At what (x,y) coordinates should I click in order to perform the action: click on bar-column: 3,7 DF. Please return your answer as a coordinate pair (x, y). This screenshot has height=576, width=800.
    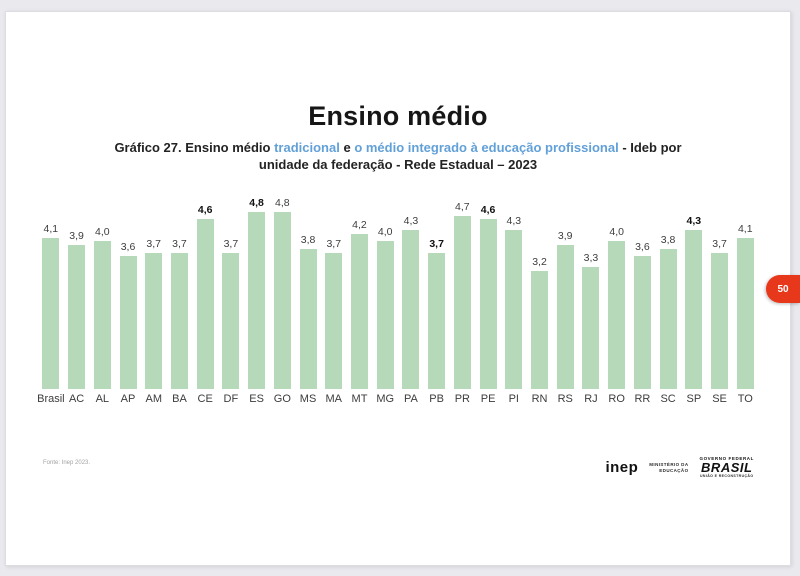
    Looking at the image, I should click on (231, 301).